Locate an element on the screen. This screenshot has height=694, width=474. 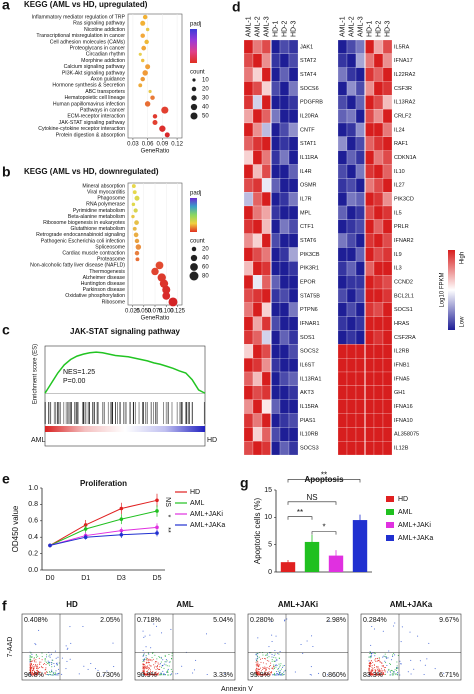
gene-label: IL20RA is located at coordinates (309, 117).